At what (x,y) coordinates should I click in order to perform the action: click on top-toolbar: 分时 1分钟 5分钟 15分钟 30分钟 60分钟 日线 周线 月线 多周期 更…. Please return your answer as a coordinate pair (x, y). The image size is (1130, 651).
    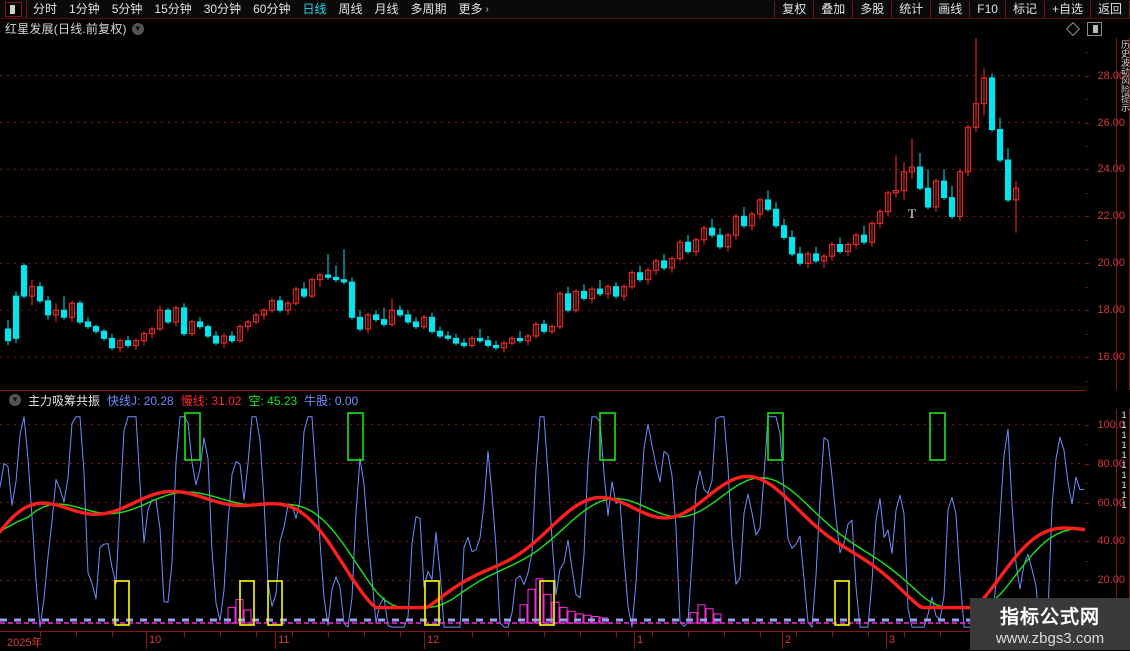
    Looking at the image, I should click on (565, 9).